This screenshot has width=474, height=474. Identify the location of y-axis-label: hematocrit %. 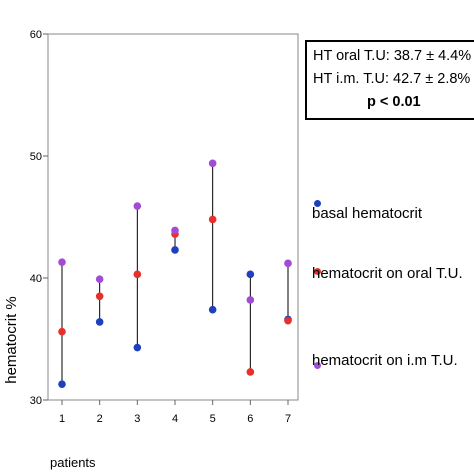
(11, 340).